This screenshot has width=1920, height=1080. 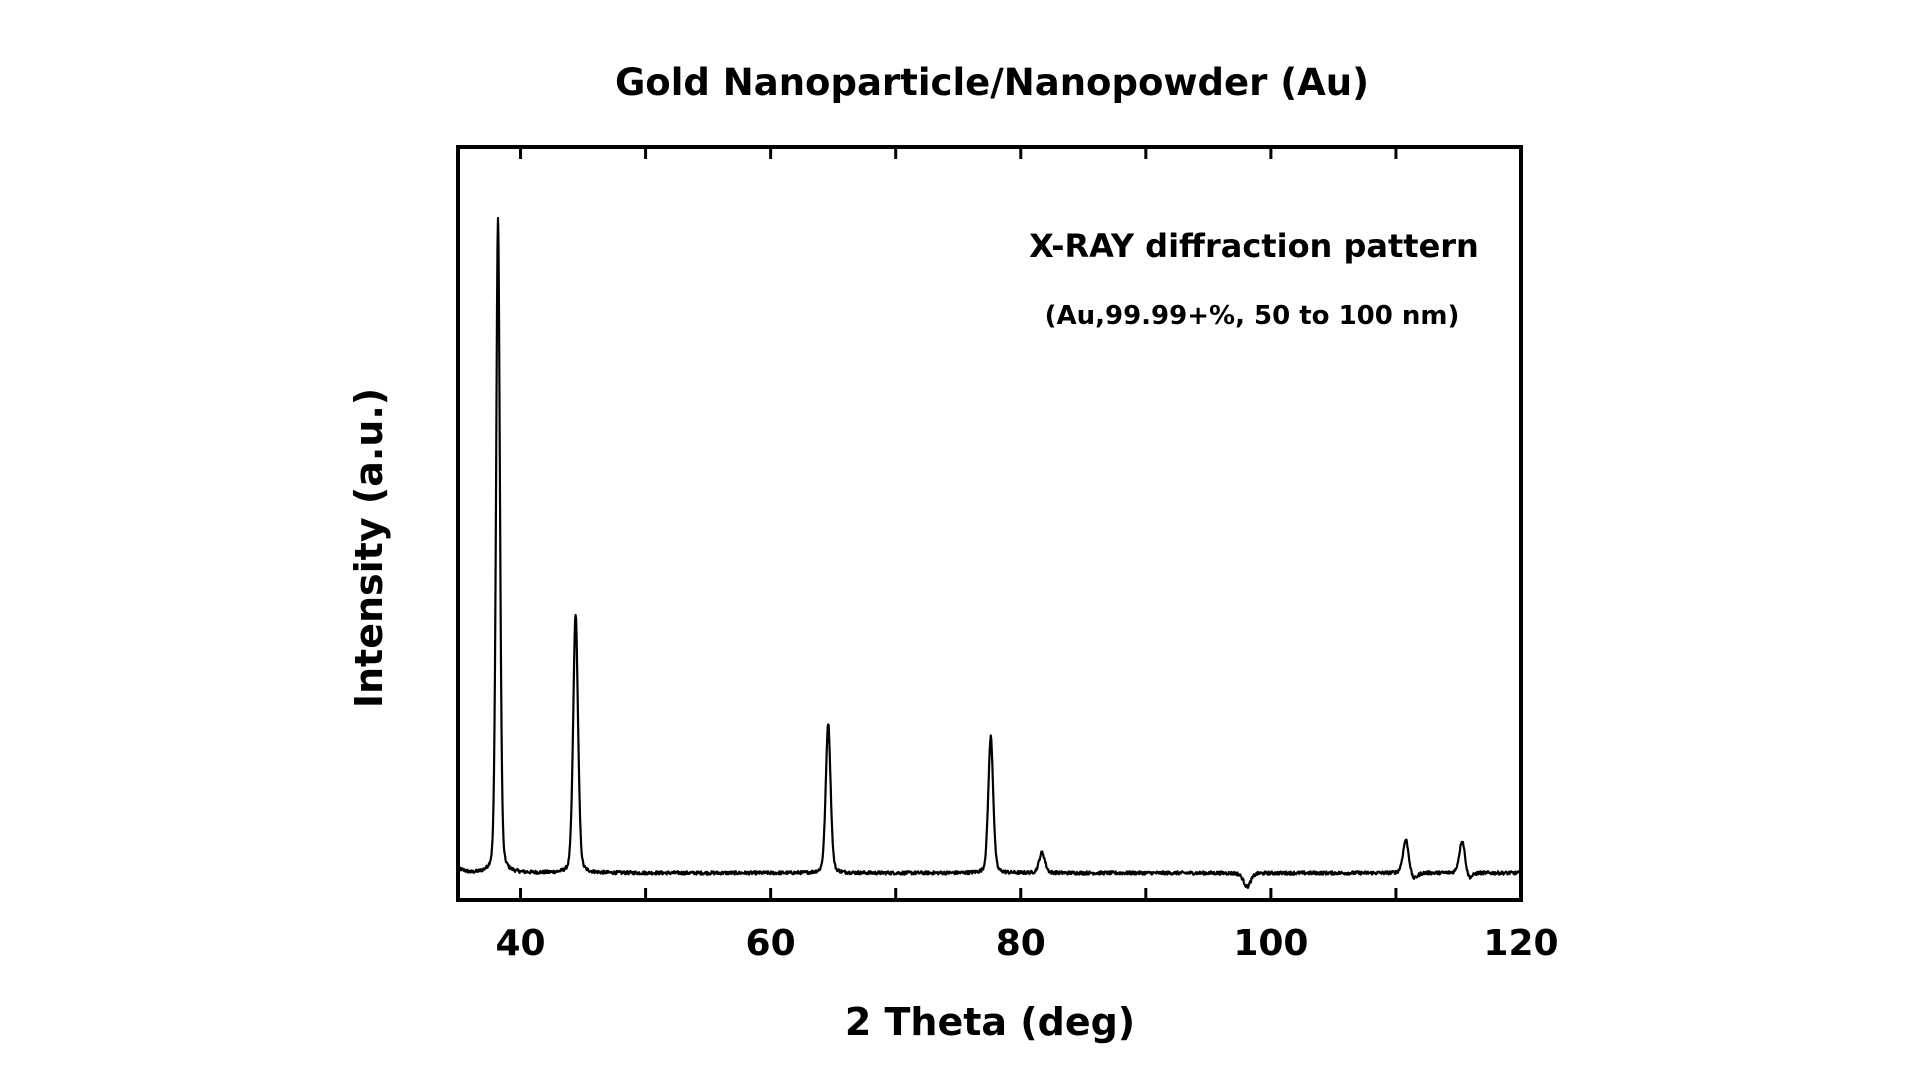 I want to click on chart-title: Gold Nanoparticle/Nanopowder (Au), so click(x=992, y=82).